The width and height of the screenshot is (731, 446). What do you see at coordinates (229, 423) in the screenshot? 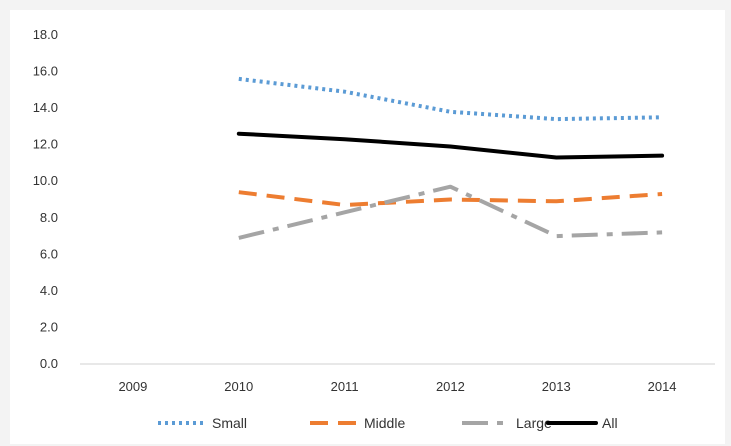
I see `legend-label-small: Small` at bounding box center [229, 423].